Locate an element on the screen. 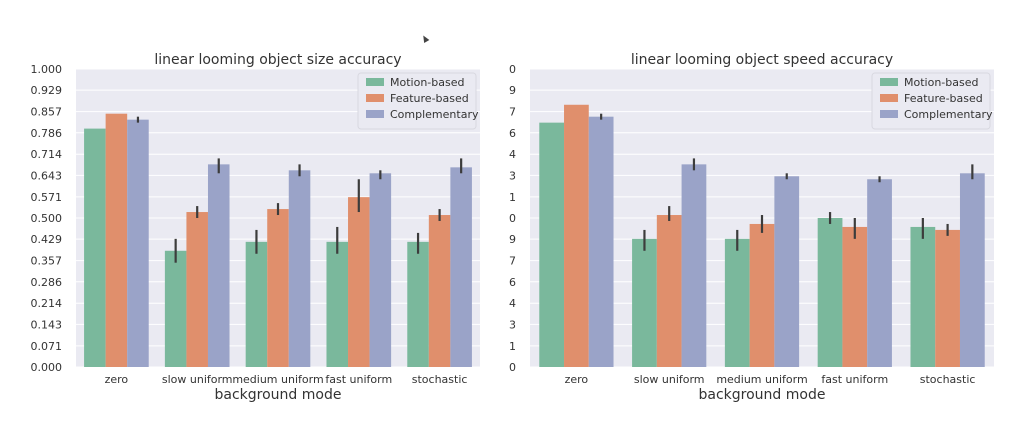 This screenshot has width=1018, height=435. chart-title: linear looming object speed accuracy is located at coordinates (762, 60).